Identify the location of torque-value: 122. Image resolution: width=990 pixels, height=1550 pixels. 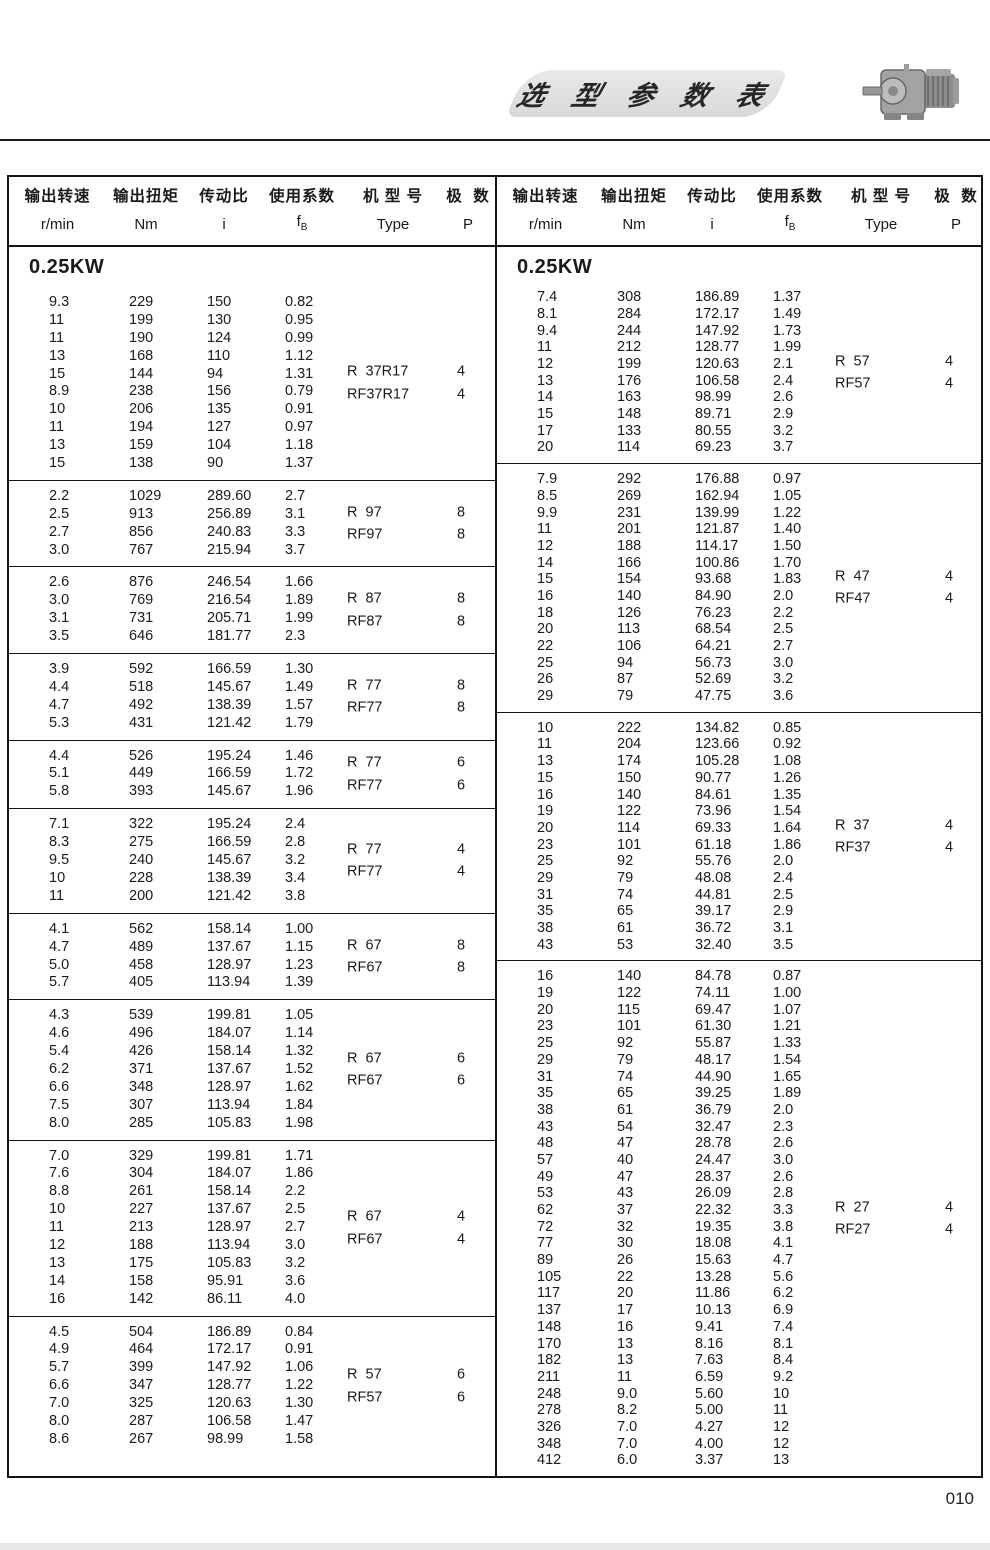
(629, 993).